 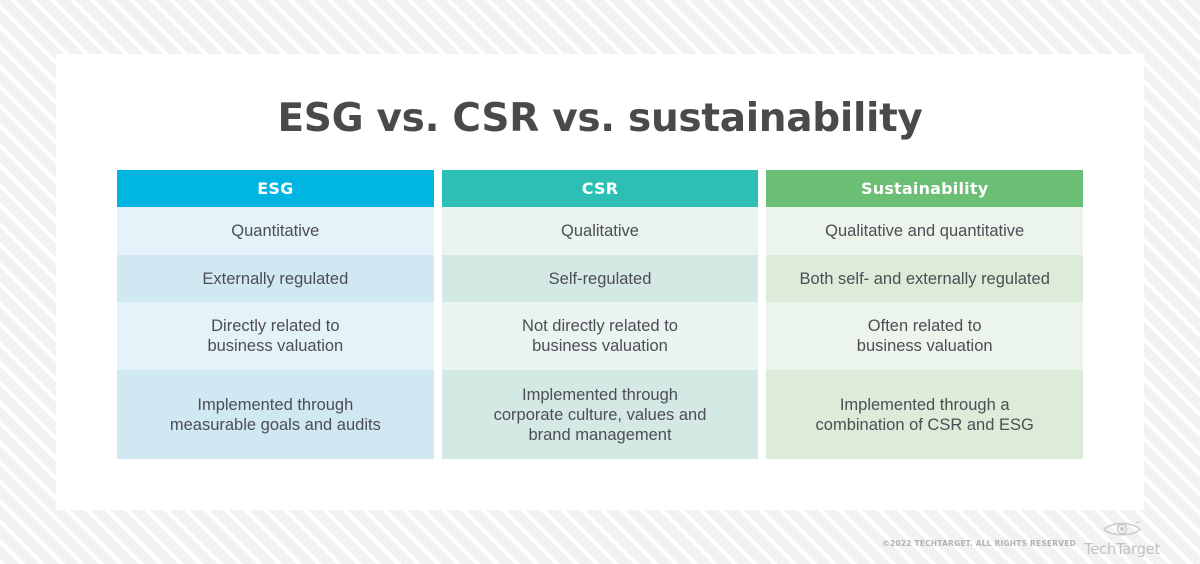 I want to click on table-cell: Often related to business valuation, so click(x=925, y=336).